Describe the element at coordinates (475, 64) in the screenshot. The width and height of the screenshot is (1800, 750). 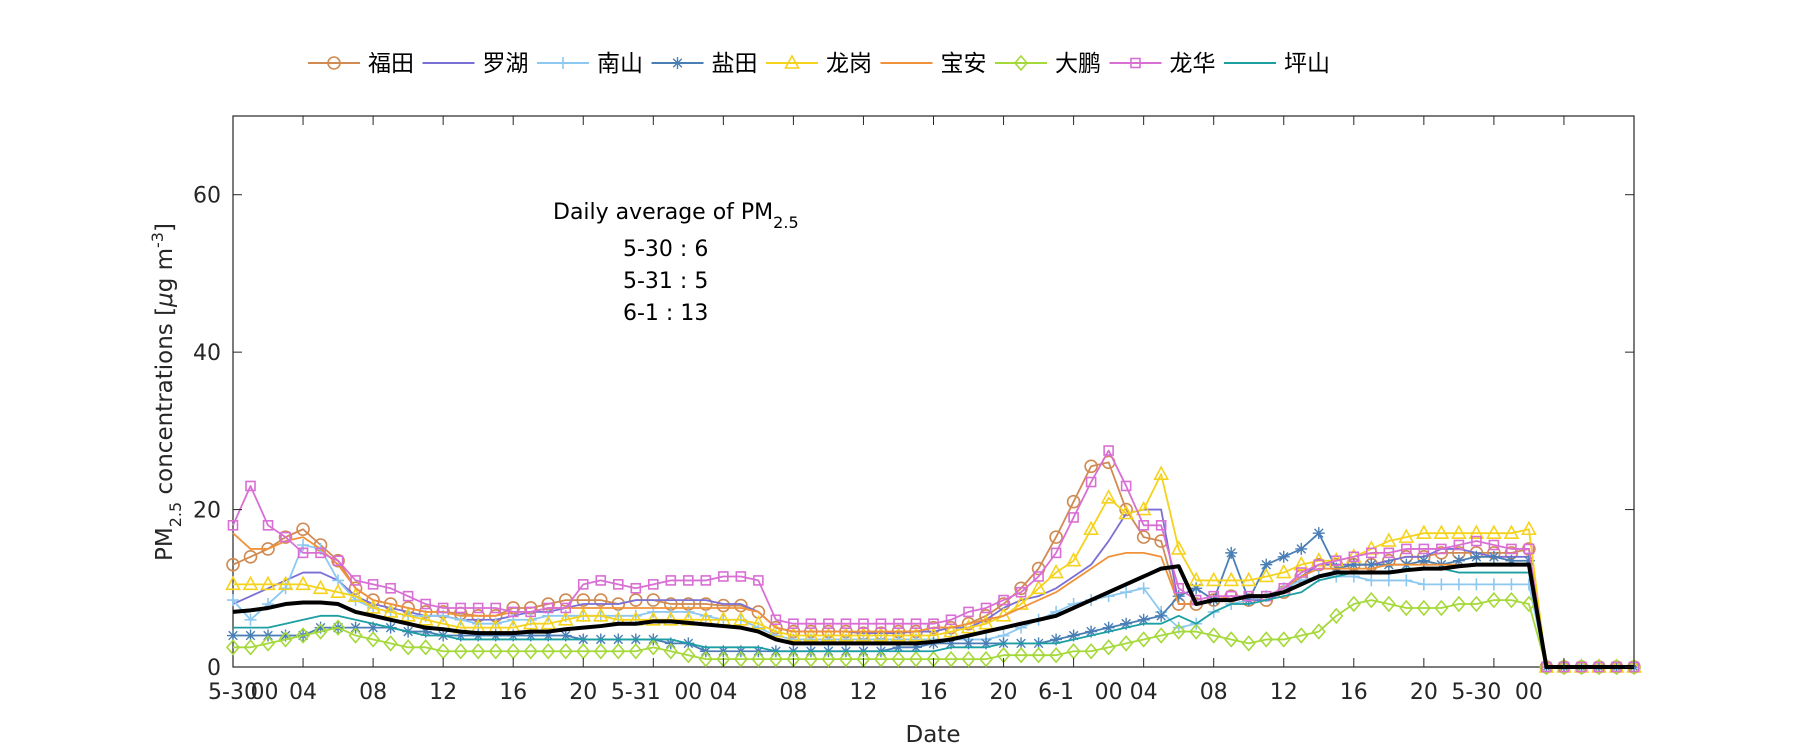
I see `legend-item: 罗湖` at that location.